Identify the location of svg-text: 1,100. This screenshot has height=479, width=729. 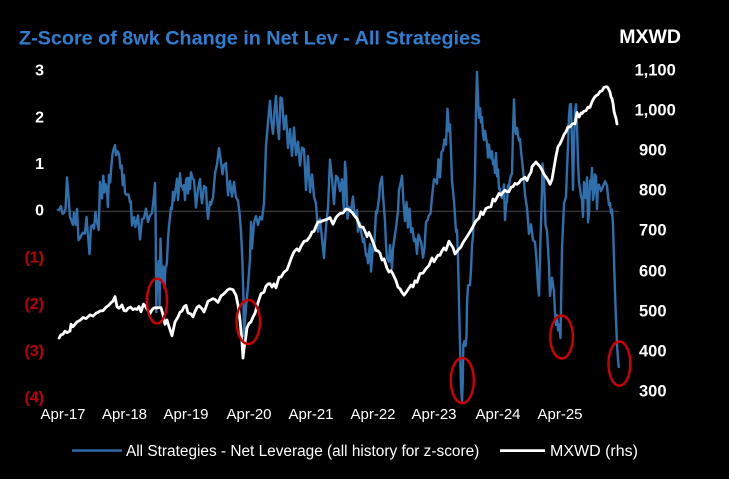
(655, 70).